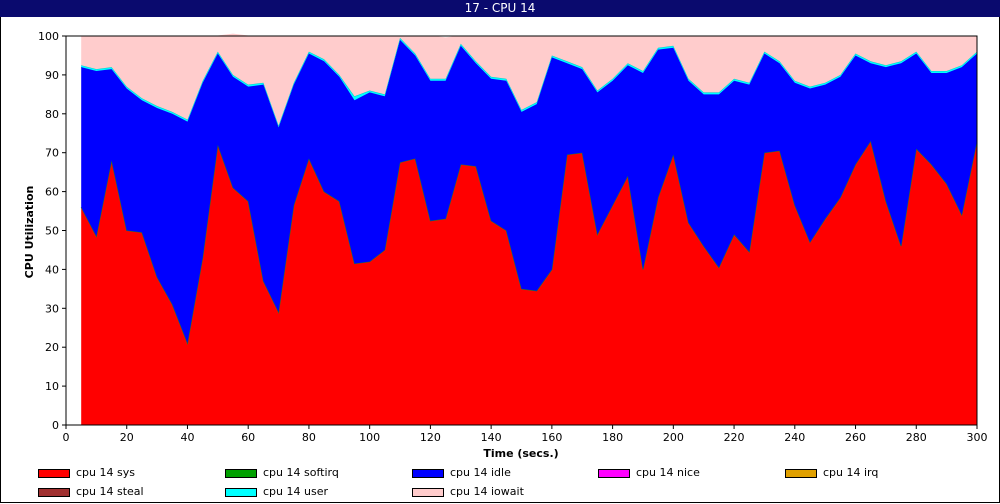 The image size is (1000, 504). I want to click on x-tick-label: 60, so click(248, 437).